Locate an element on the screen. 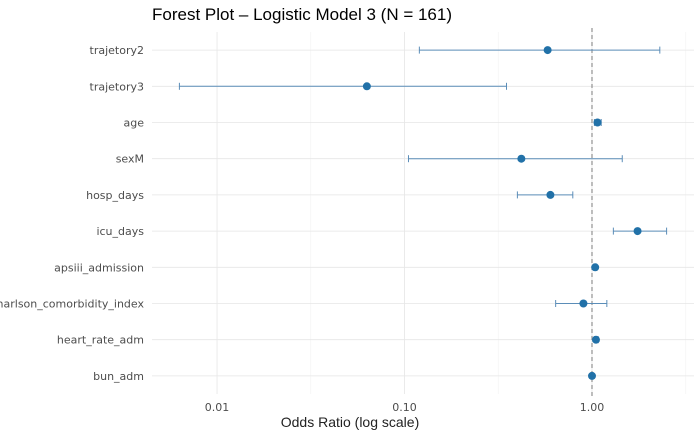 The width and height of the screenshot is (700, 438). x-axis-label: Odds Ratio (log scale) is located at coordinates (350, 422).